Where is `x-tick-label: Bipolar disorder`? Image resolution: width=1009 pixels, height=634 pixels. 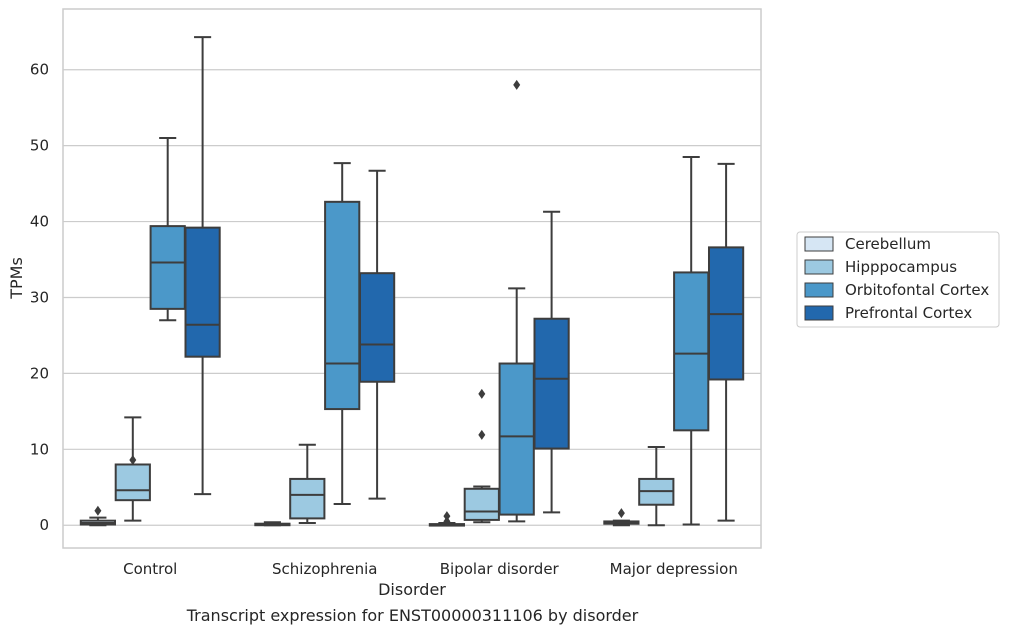 x-tick-label: Bipolar disorder is located at coordinates (500, 569).